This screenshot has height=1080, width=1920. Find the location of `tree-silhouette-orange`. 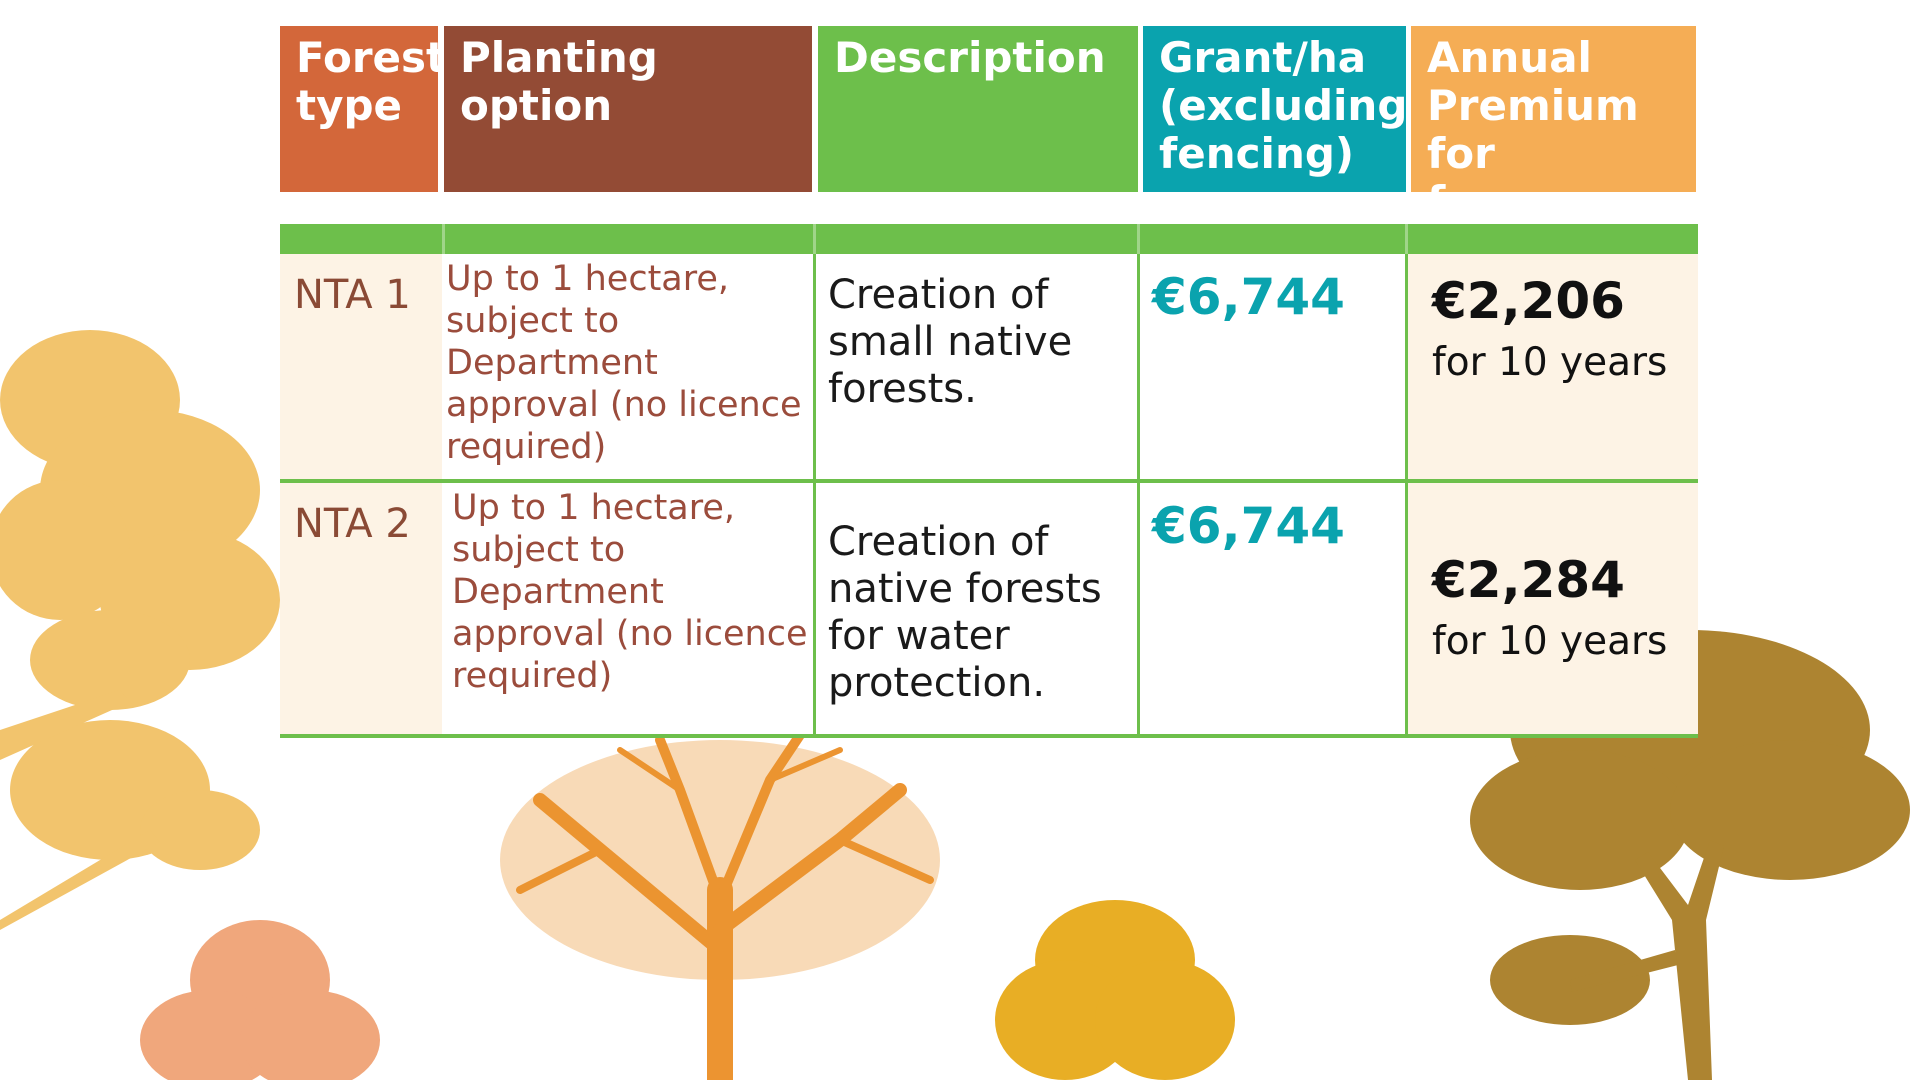

tree-silhouette-orange is located at coordinates (720, 905).